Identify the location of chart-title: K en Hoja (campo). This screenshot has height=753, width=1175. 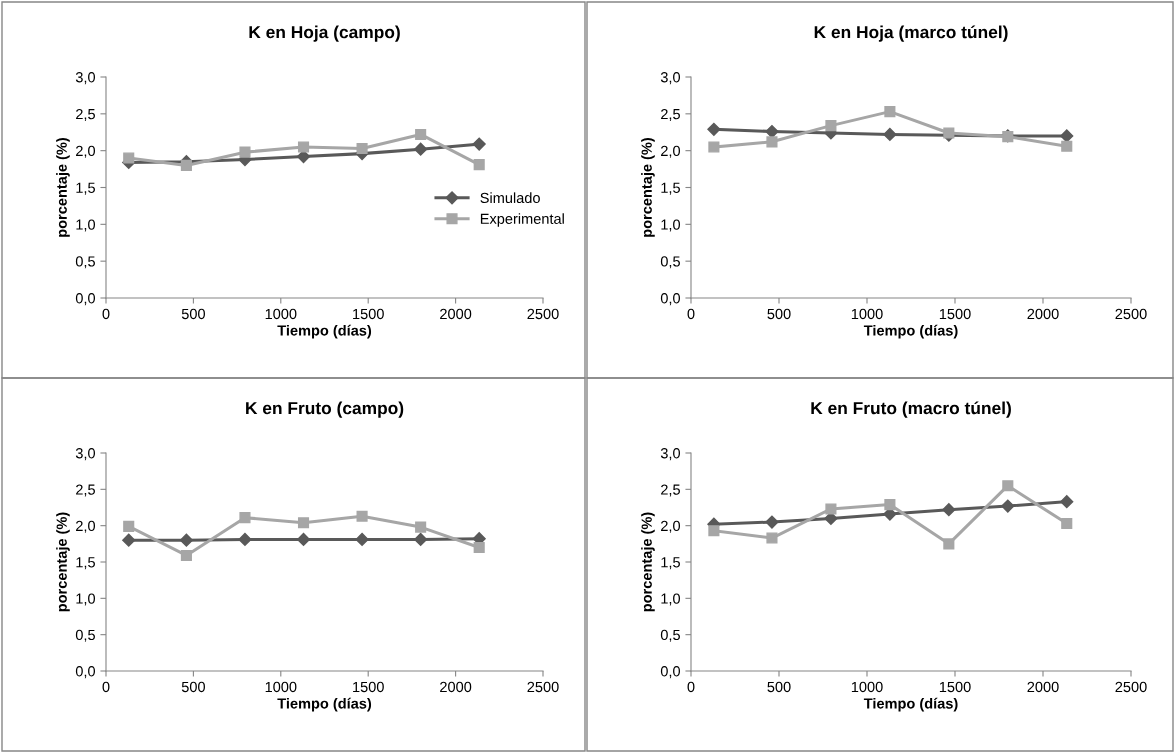
(324, 33).